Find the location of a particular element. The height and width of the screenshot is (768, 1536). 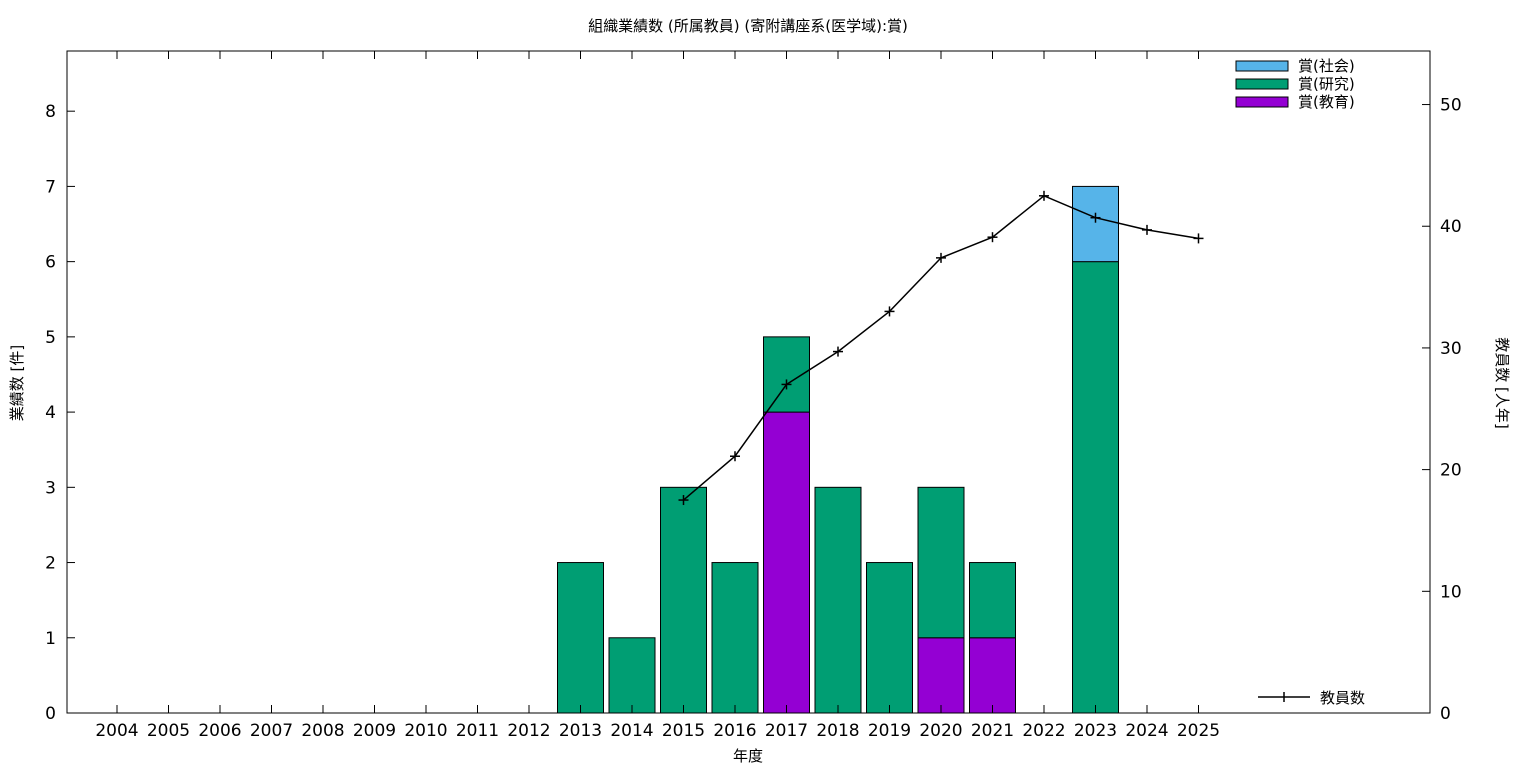

x-tick-label: 2004 is located at coordinates (116, 731).